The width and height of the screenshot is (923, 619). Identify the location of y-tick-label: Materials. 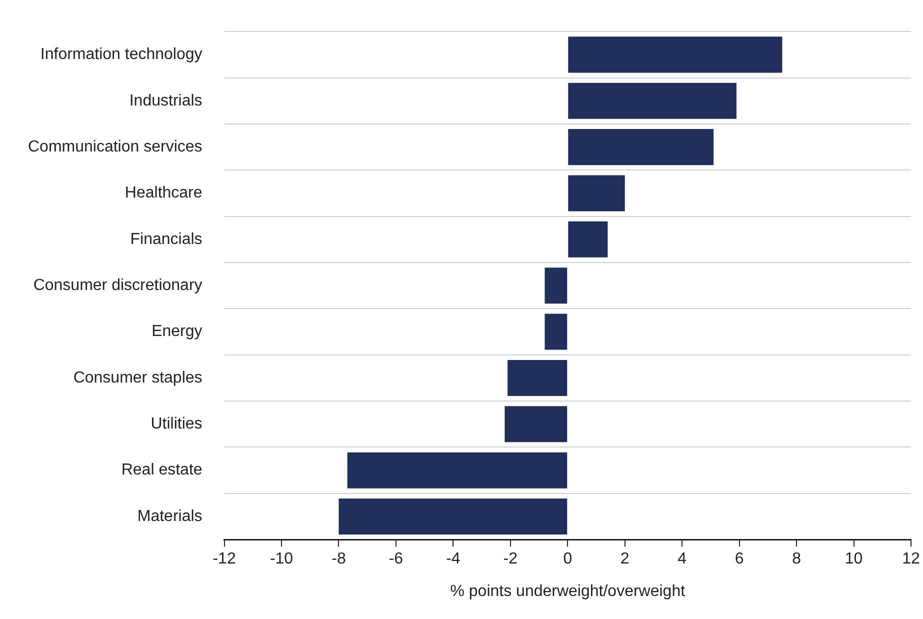
(169, 516).